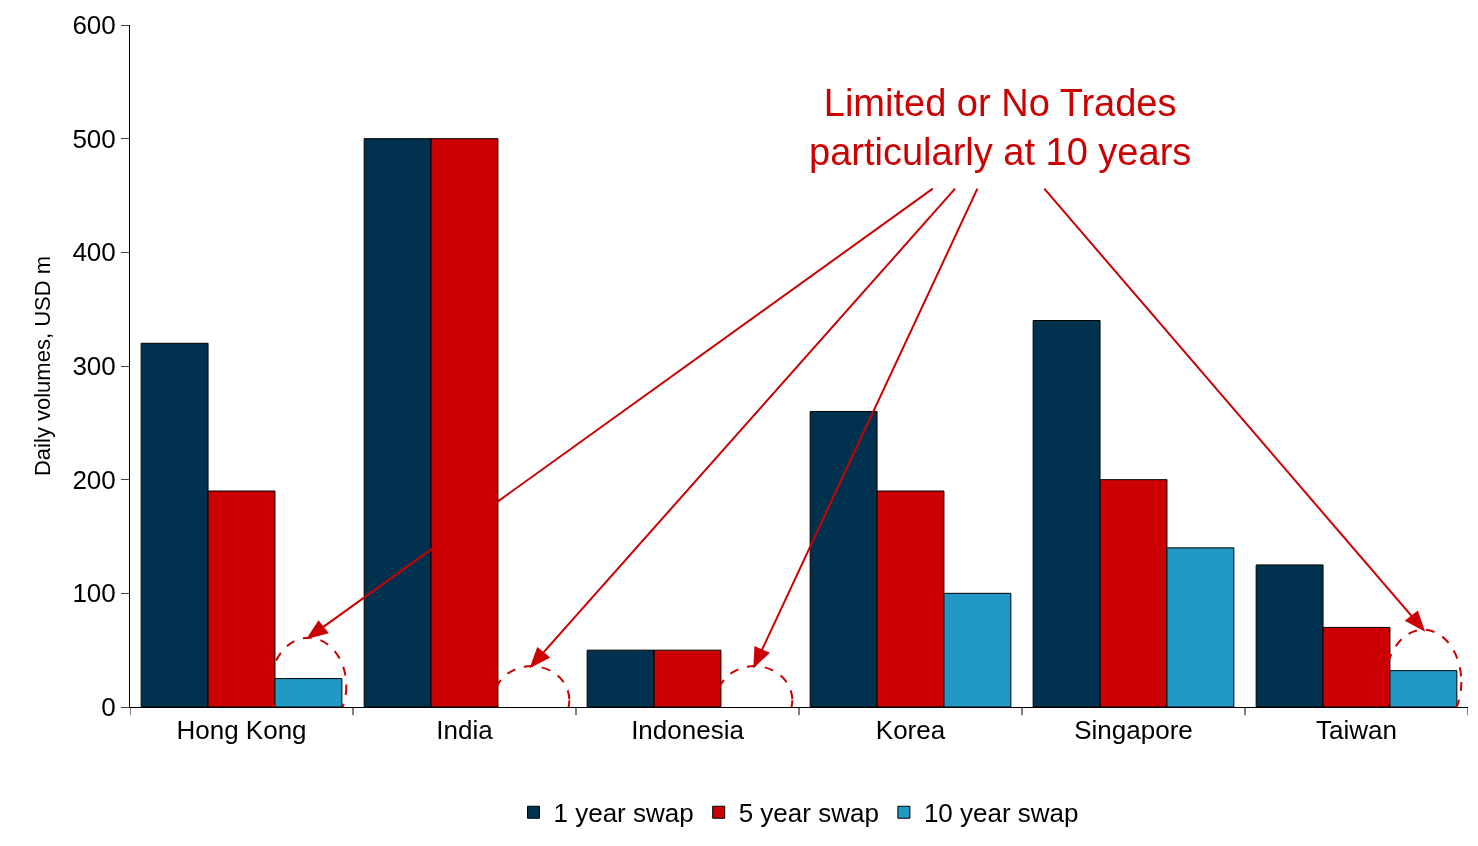 Image resolution: width=1478 pixels, height=846 pixels. What do you see at coordinates (94, 252) in the screenshot?
I see `y-tick-label: 400` at bounding box center [94, 252].